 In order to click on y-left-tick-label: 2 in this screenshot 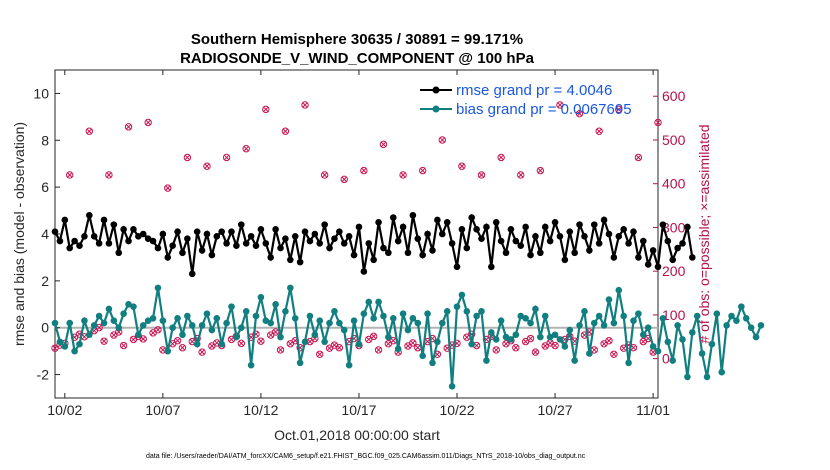, I will do `click(45, 281)`.